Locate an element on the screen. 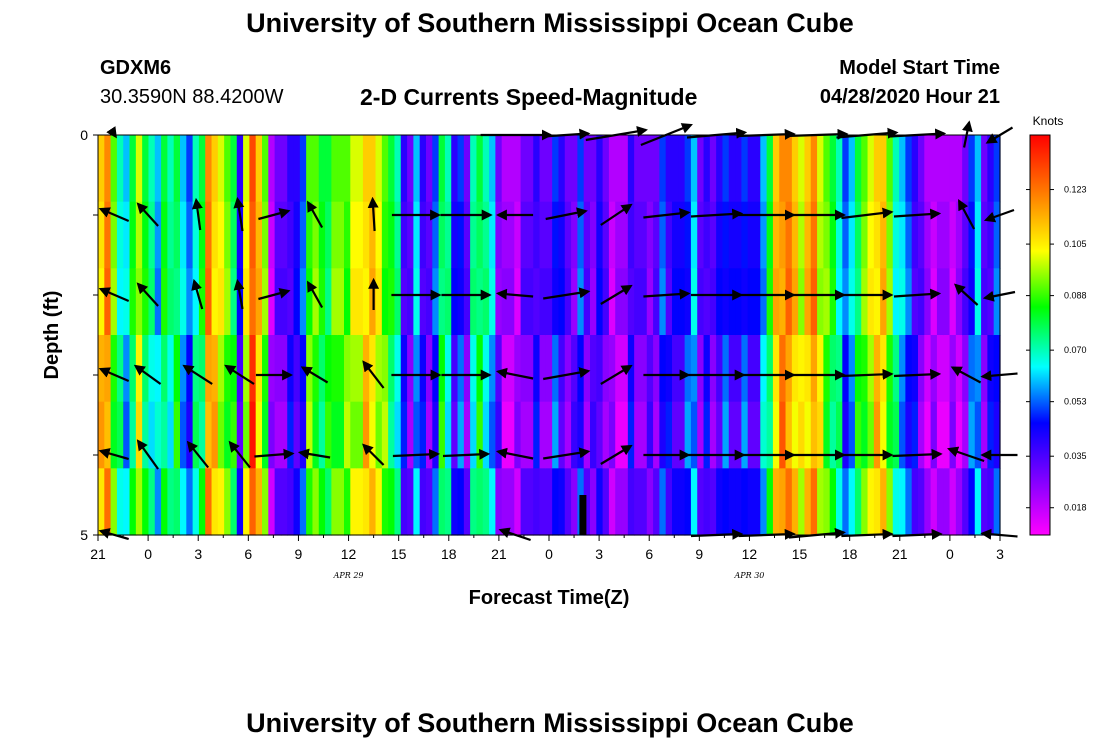 The height and width of the screenshot is (750, 1100). date-label: APR 30 is located at coordinates (748, 575).